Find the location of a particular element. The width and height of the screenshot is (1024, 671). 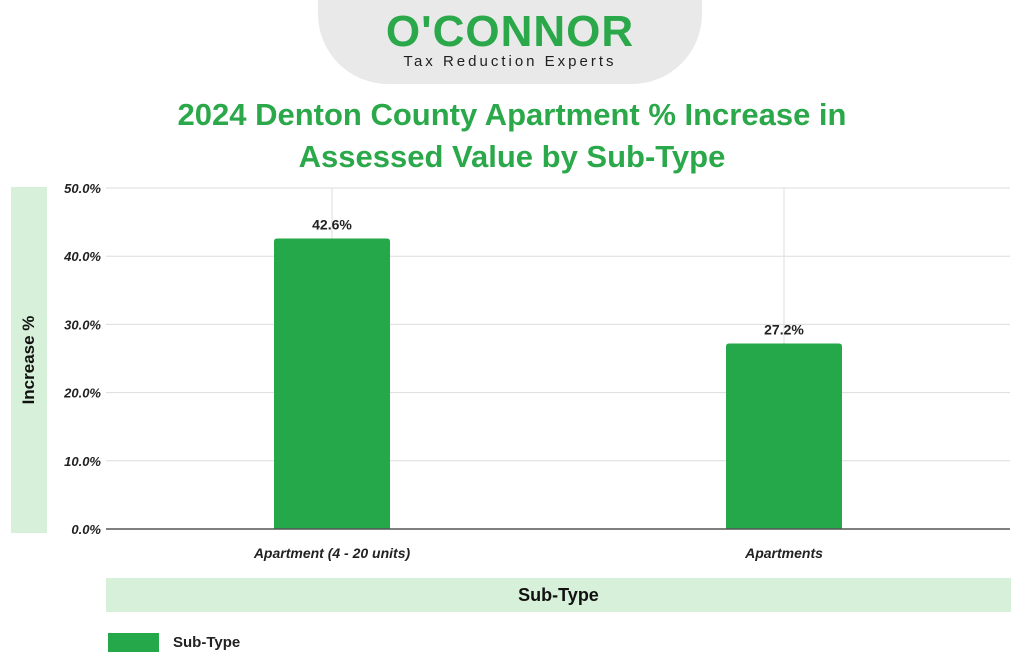

legend-swatch is located at coordinates (133, 642).